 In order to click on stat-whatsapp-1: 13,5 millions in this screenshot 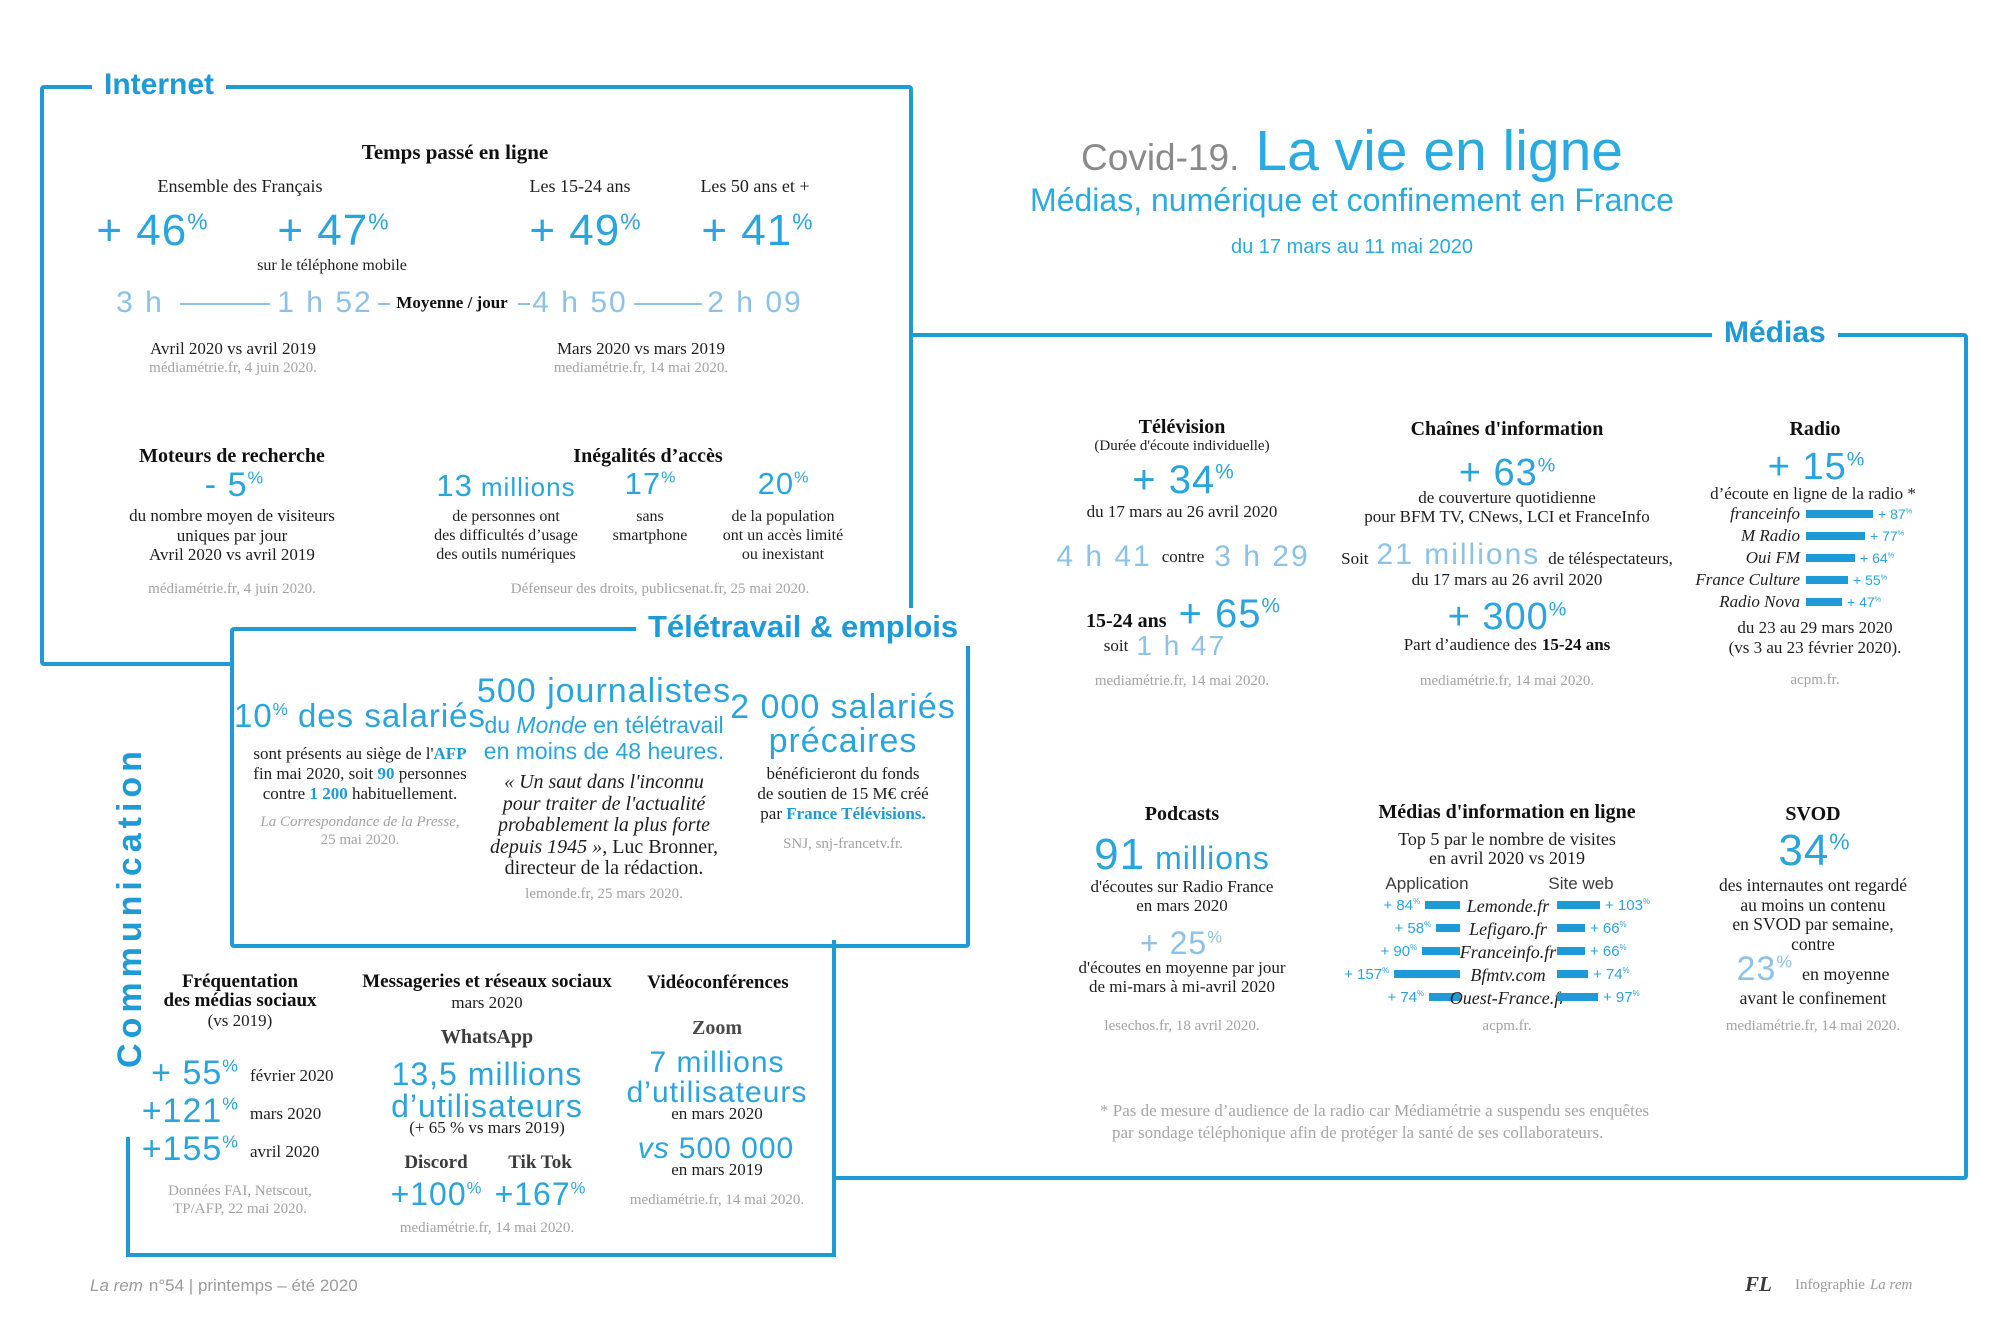, I will do `click(487, 1074)`.